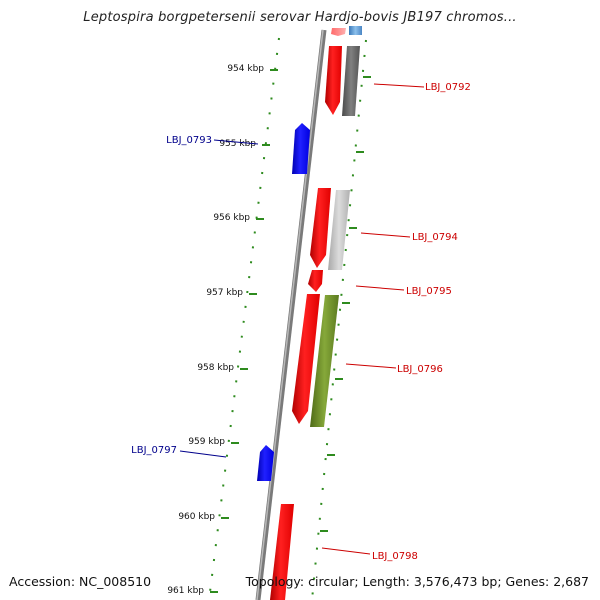  Describe the element at coordinates (196, 517) in the screenshot. I see `tick-label: 960 kbp` at that location.